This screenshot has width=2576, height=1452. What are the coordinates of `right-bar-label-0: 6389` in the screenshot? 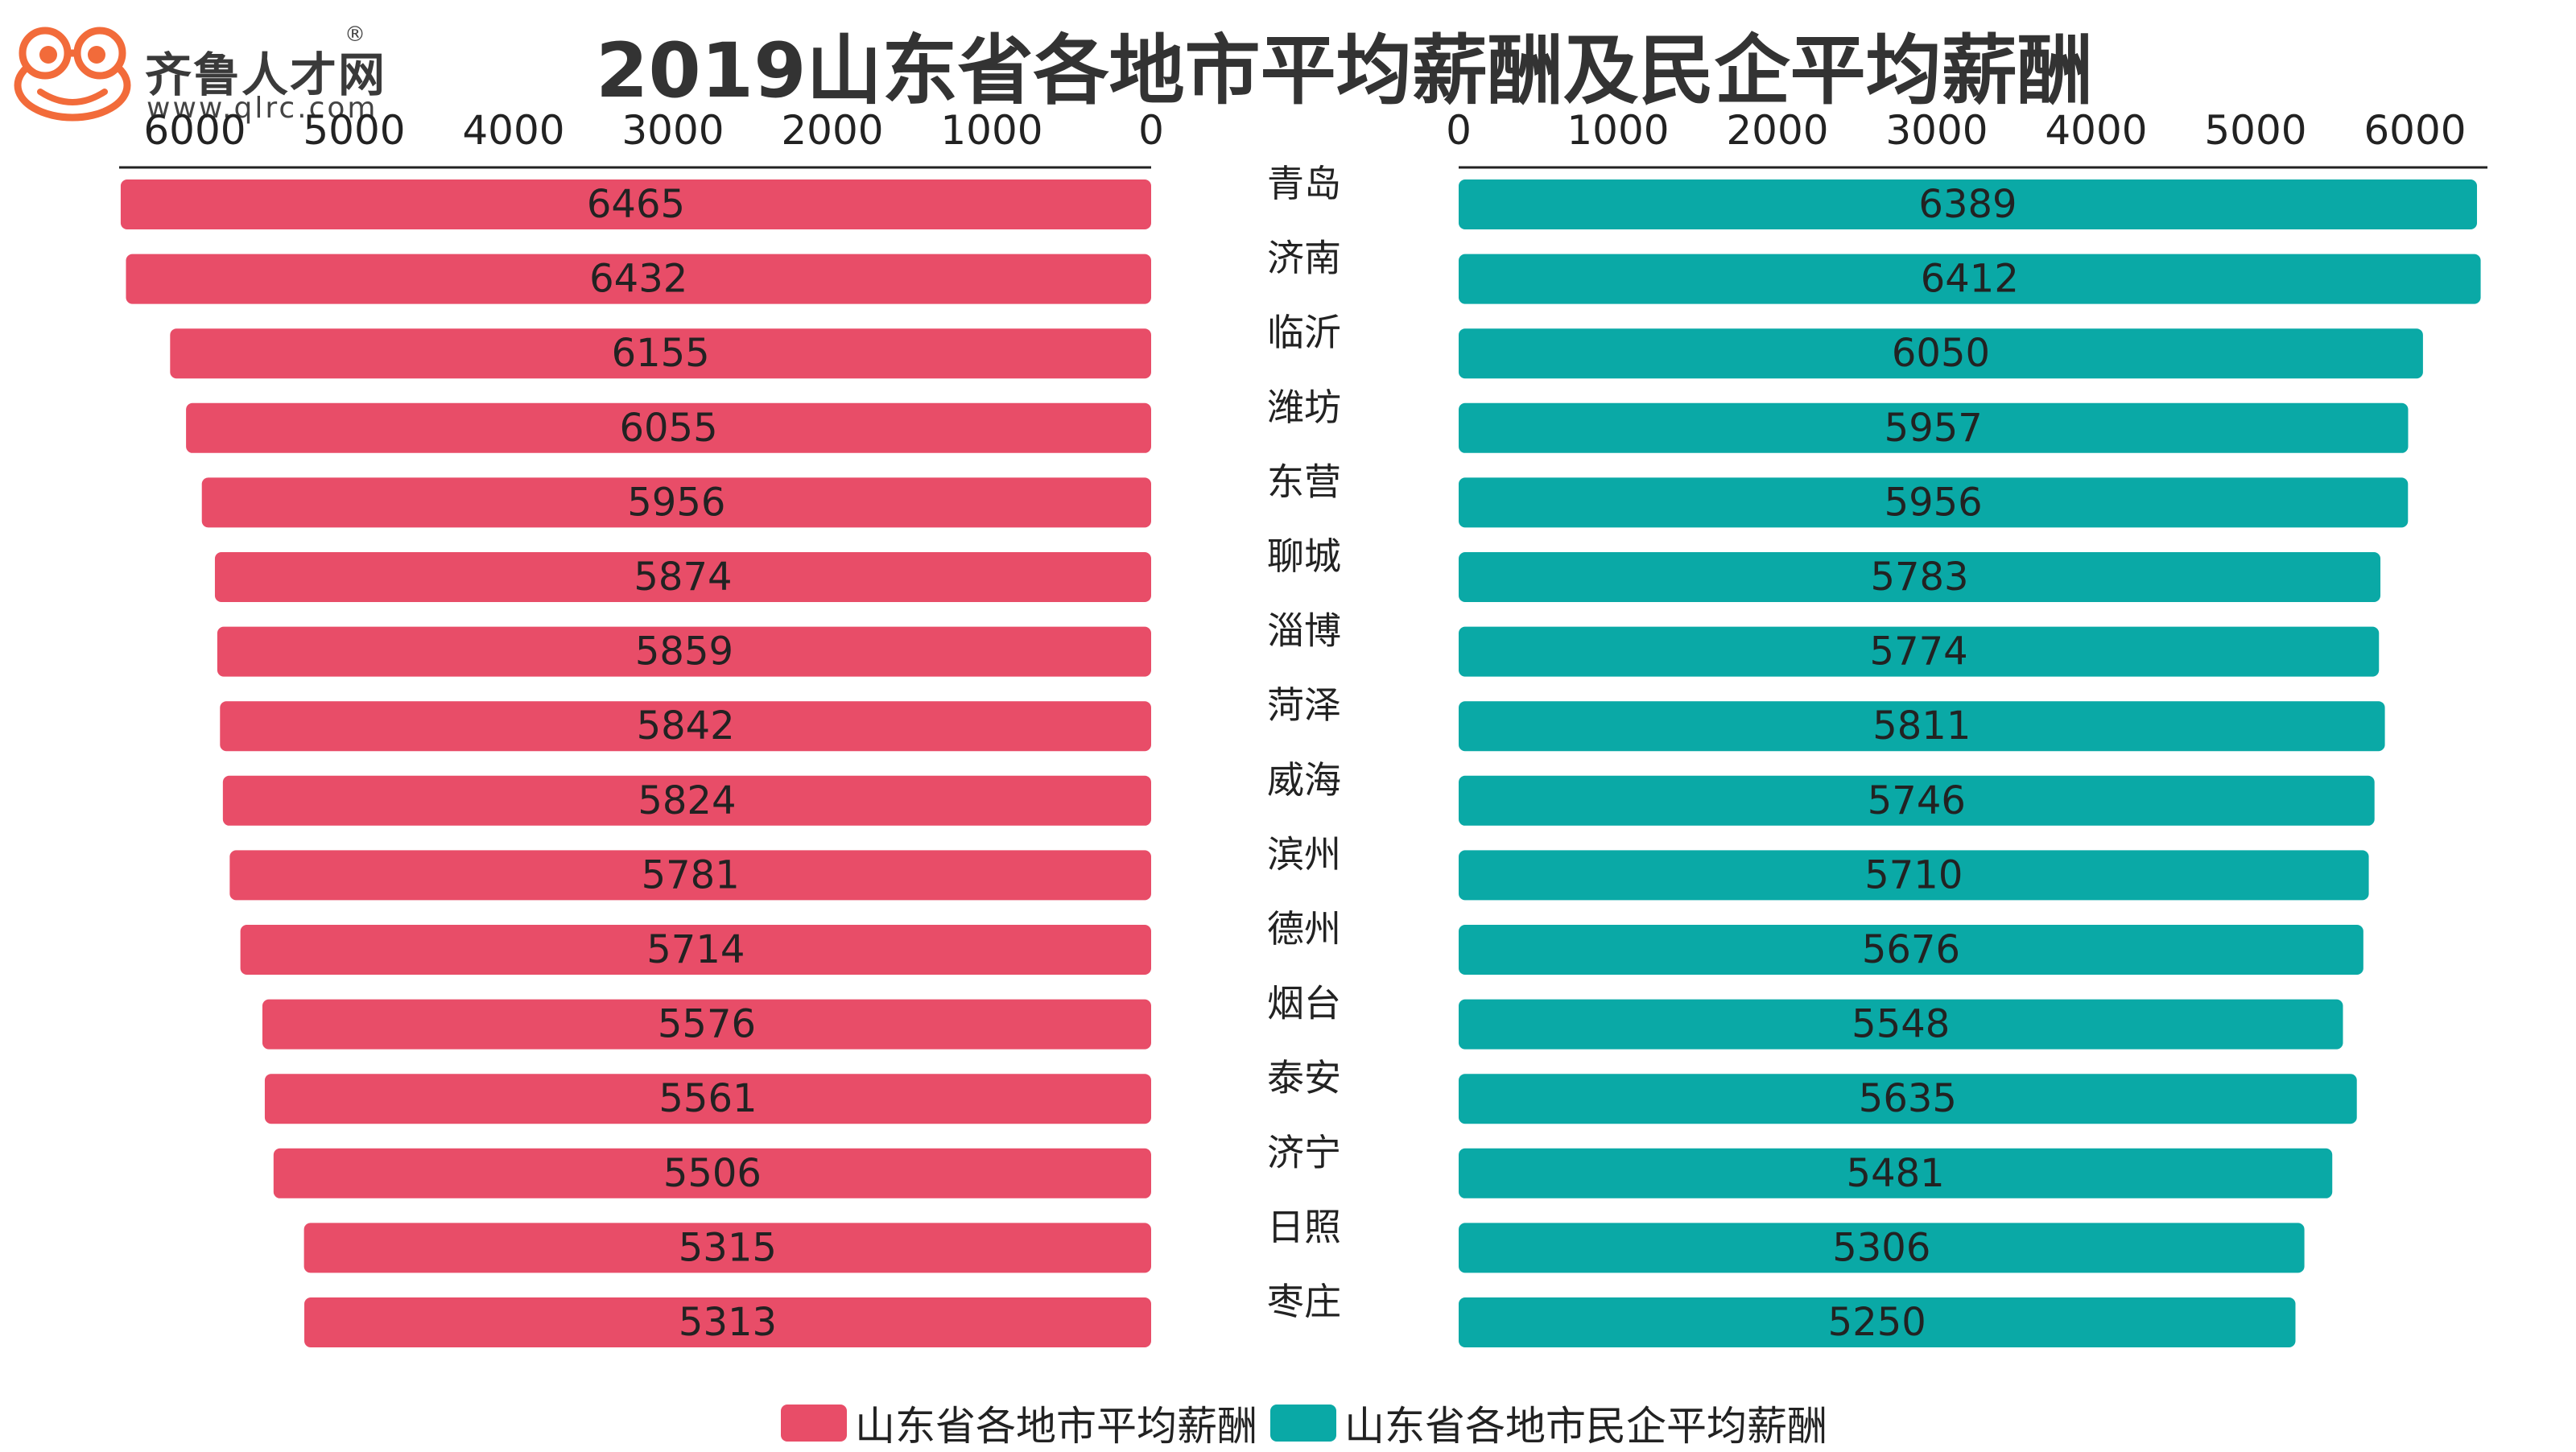 It's located at (1967, 204).